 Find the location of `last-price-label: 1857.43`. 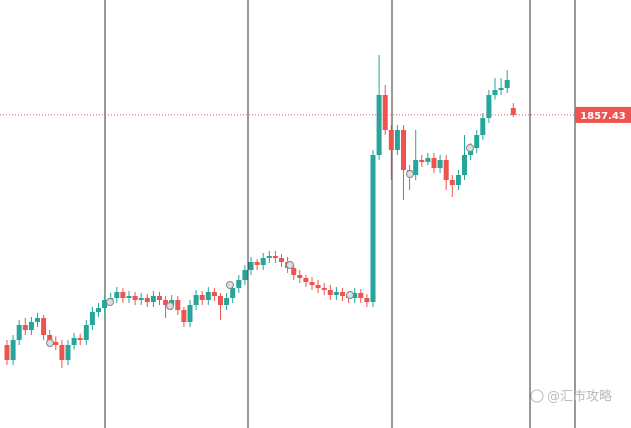

last-price-label: 1857.43 is located at coordinates (603, 116).